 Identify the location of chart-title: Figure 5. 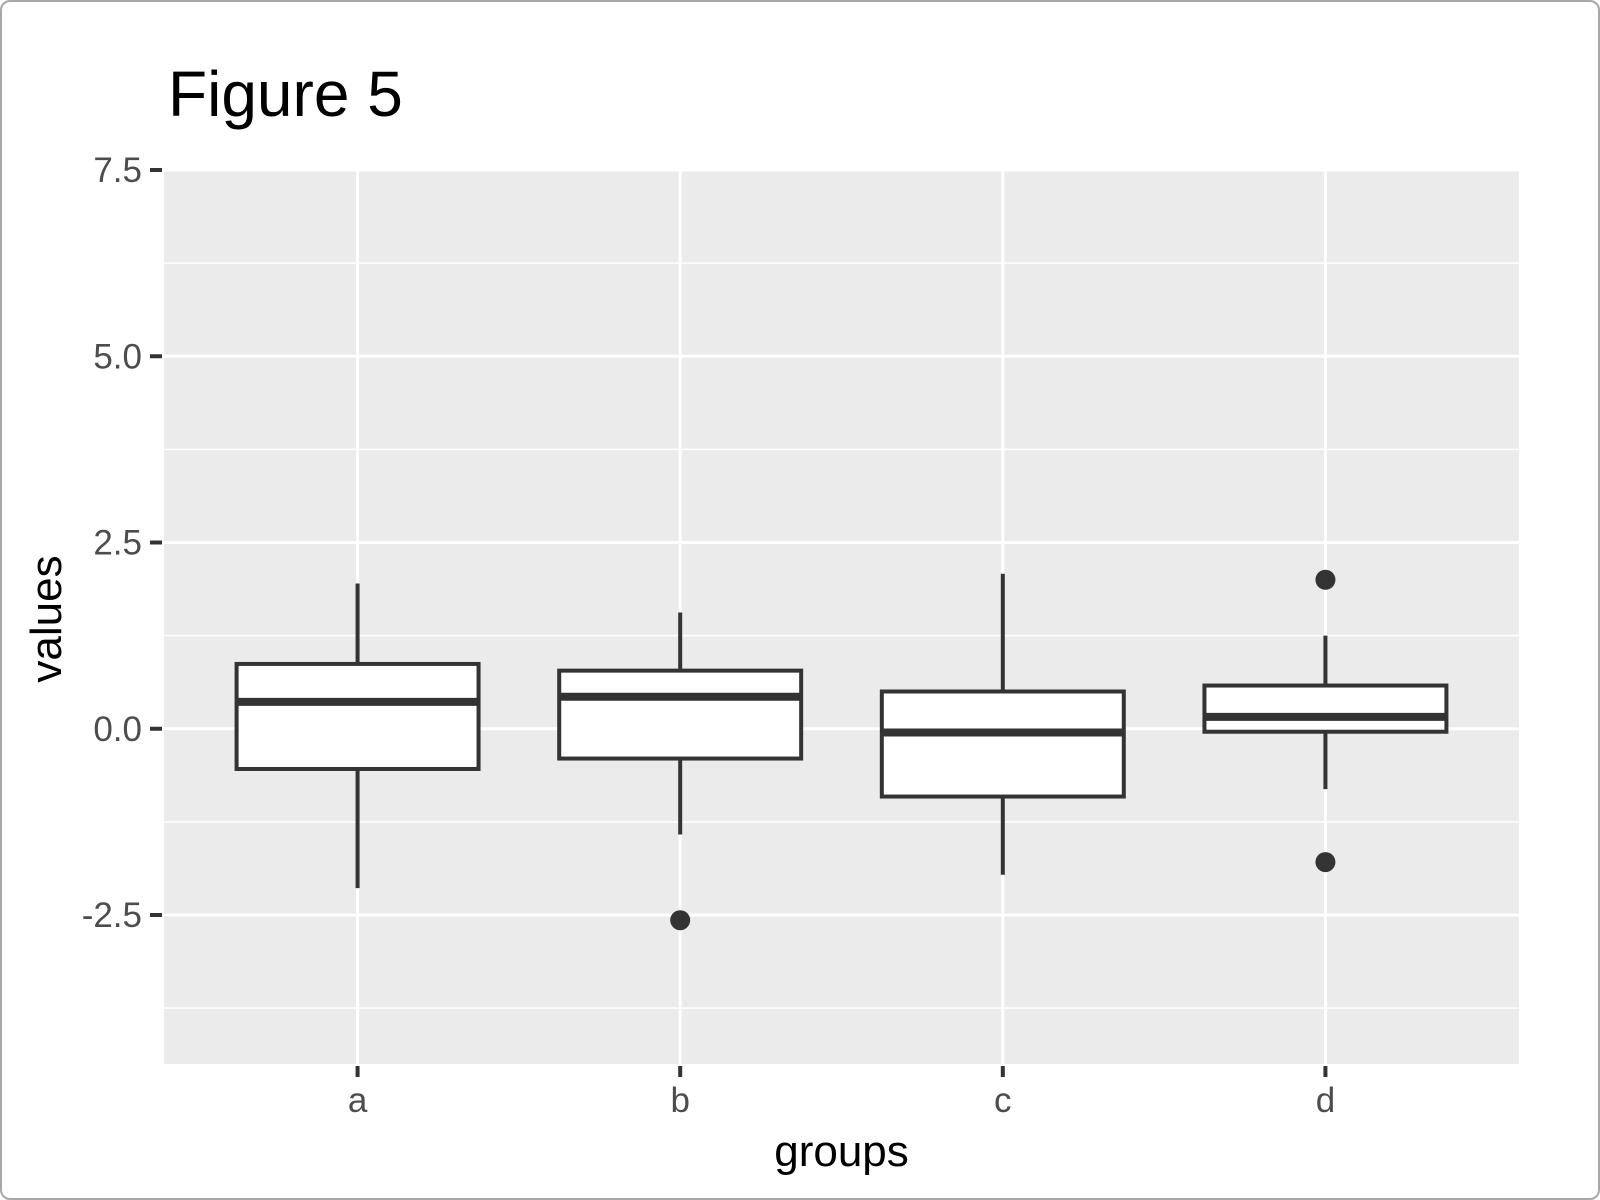
(285, 94).